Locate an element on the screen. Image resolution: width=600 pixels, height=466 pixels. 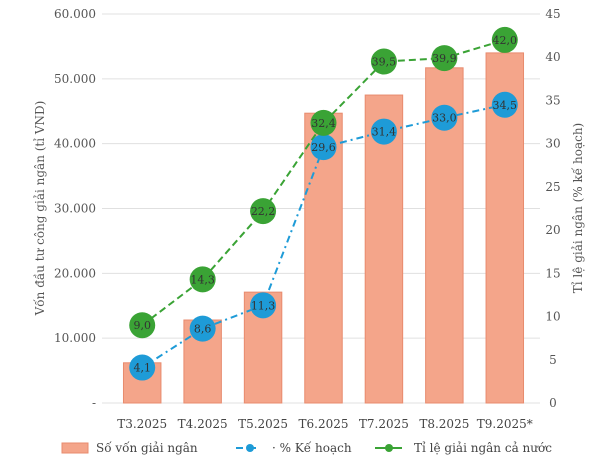
x-tick-label: T4.2025 is located at coordinates (203, 424).